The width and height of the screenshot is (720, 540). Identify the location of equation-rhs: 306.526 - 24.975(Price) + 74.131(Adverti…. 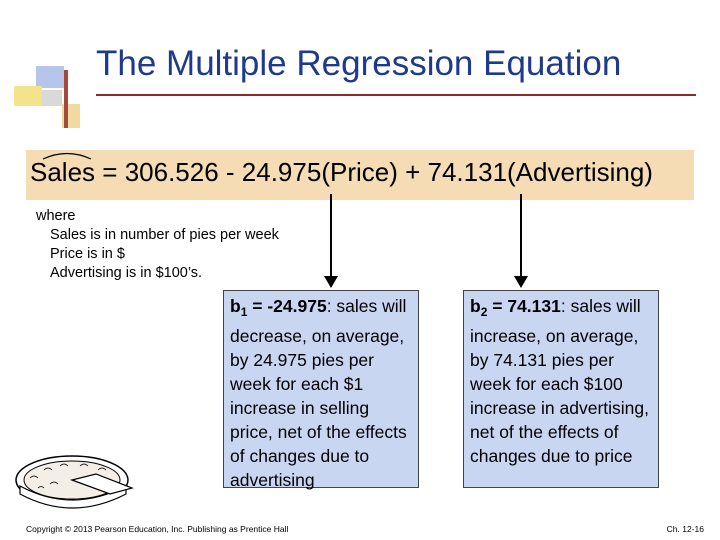
(388, 172).